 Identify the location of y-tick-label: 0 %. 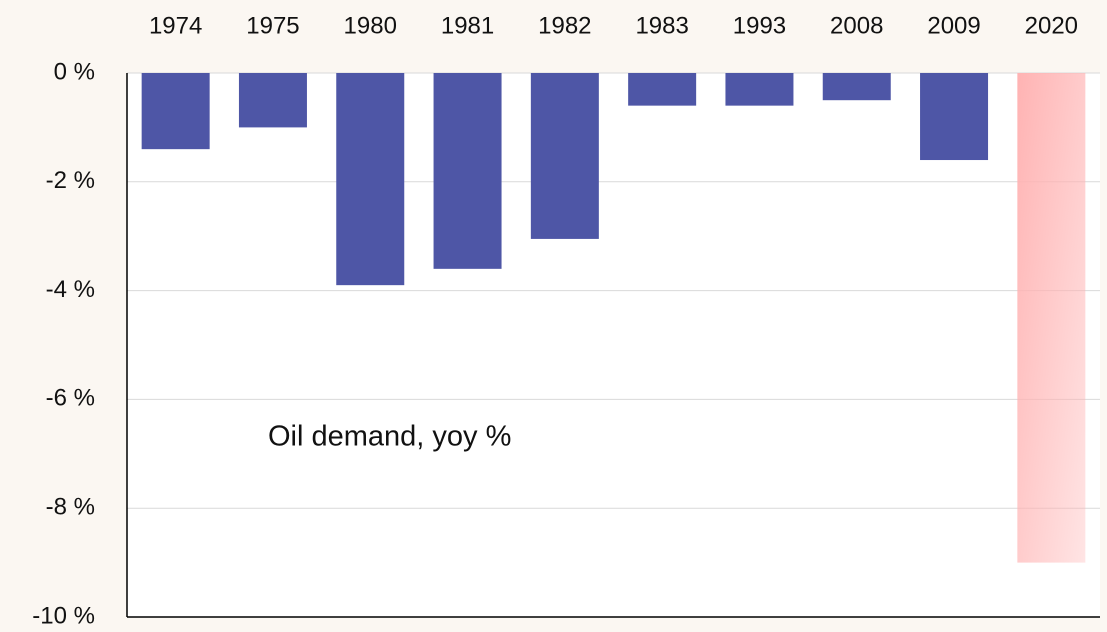
(74, 71).